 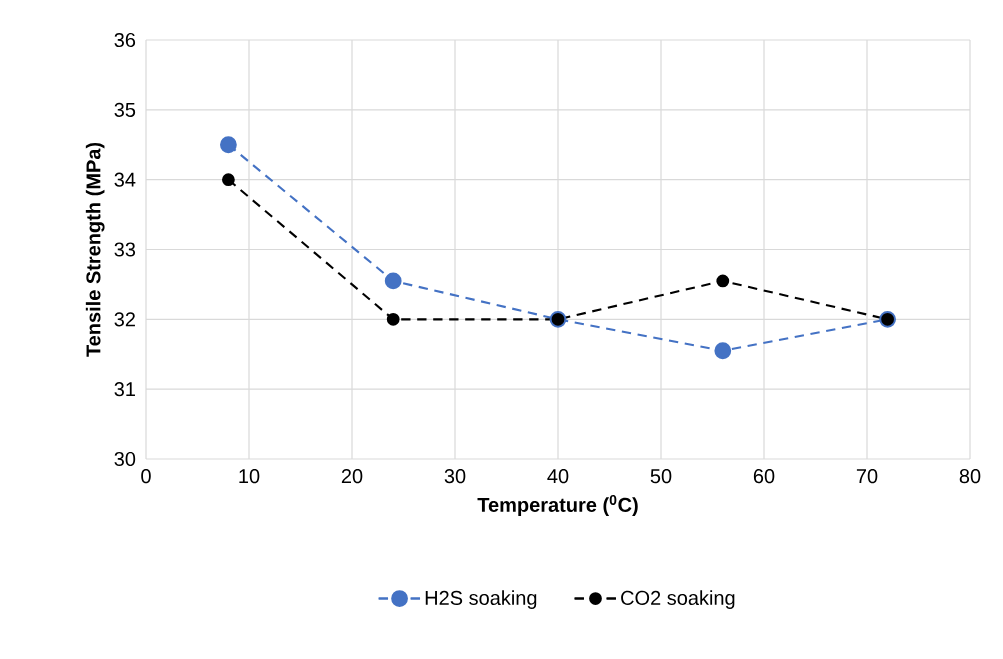 I want to click on x-tick-label: 0, so click(x=146, y=476).